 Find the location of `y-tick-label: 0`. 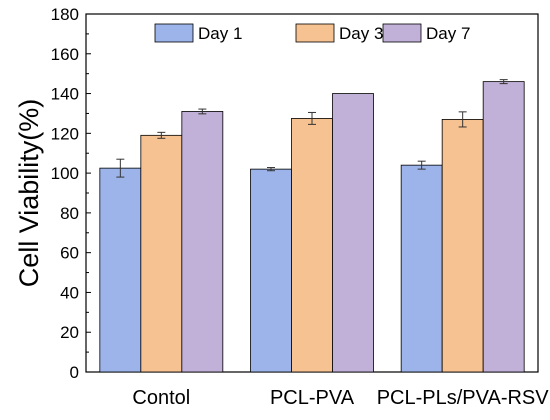

y-tick-label: 0 is located at coordinates (74, 372).